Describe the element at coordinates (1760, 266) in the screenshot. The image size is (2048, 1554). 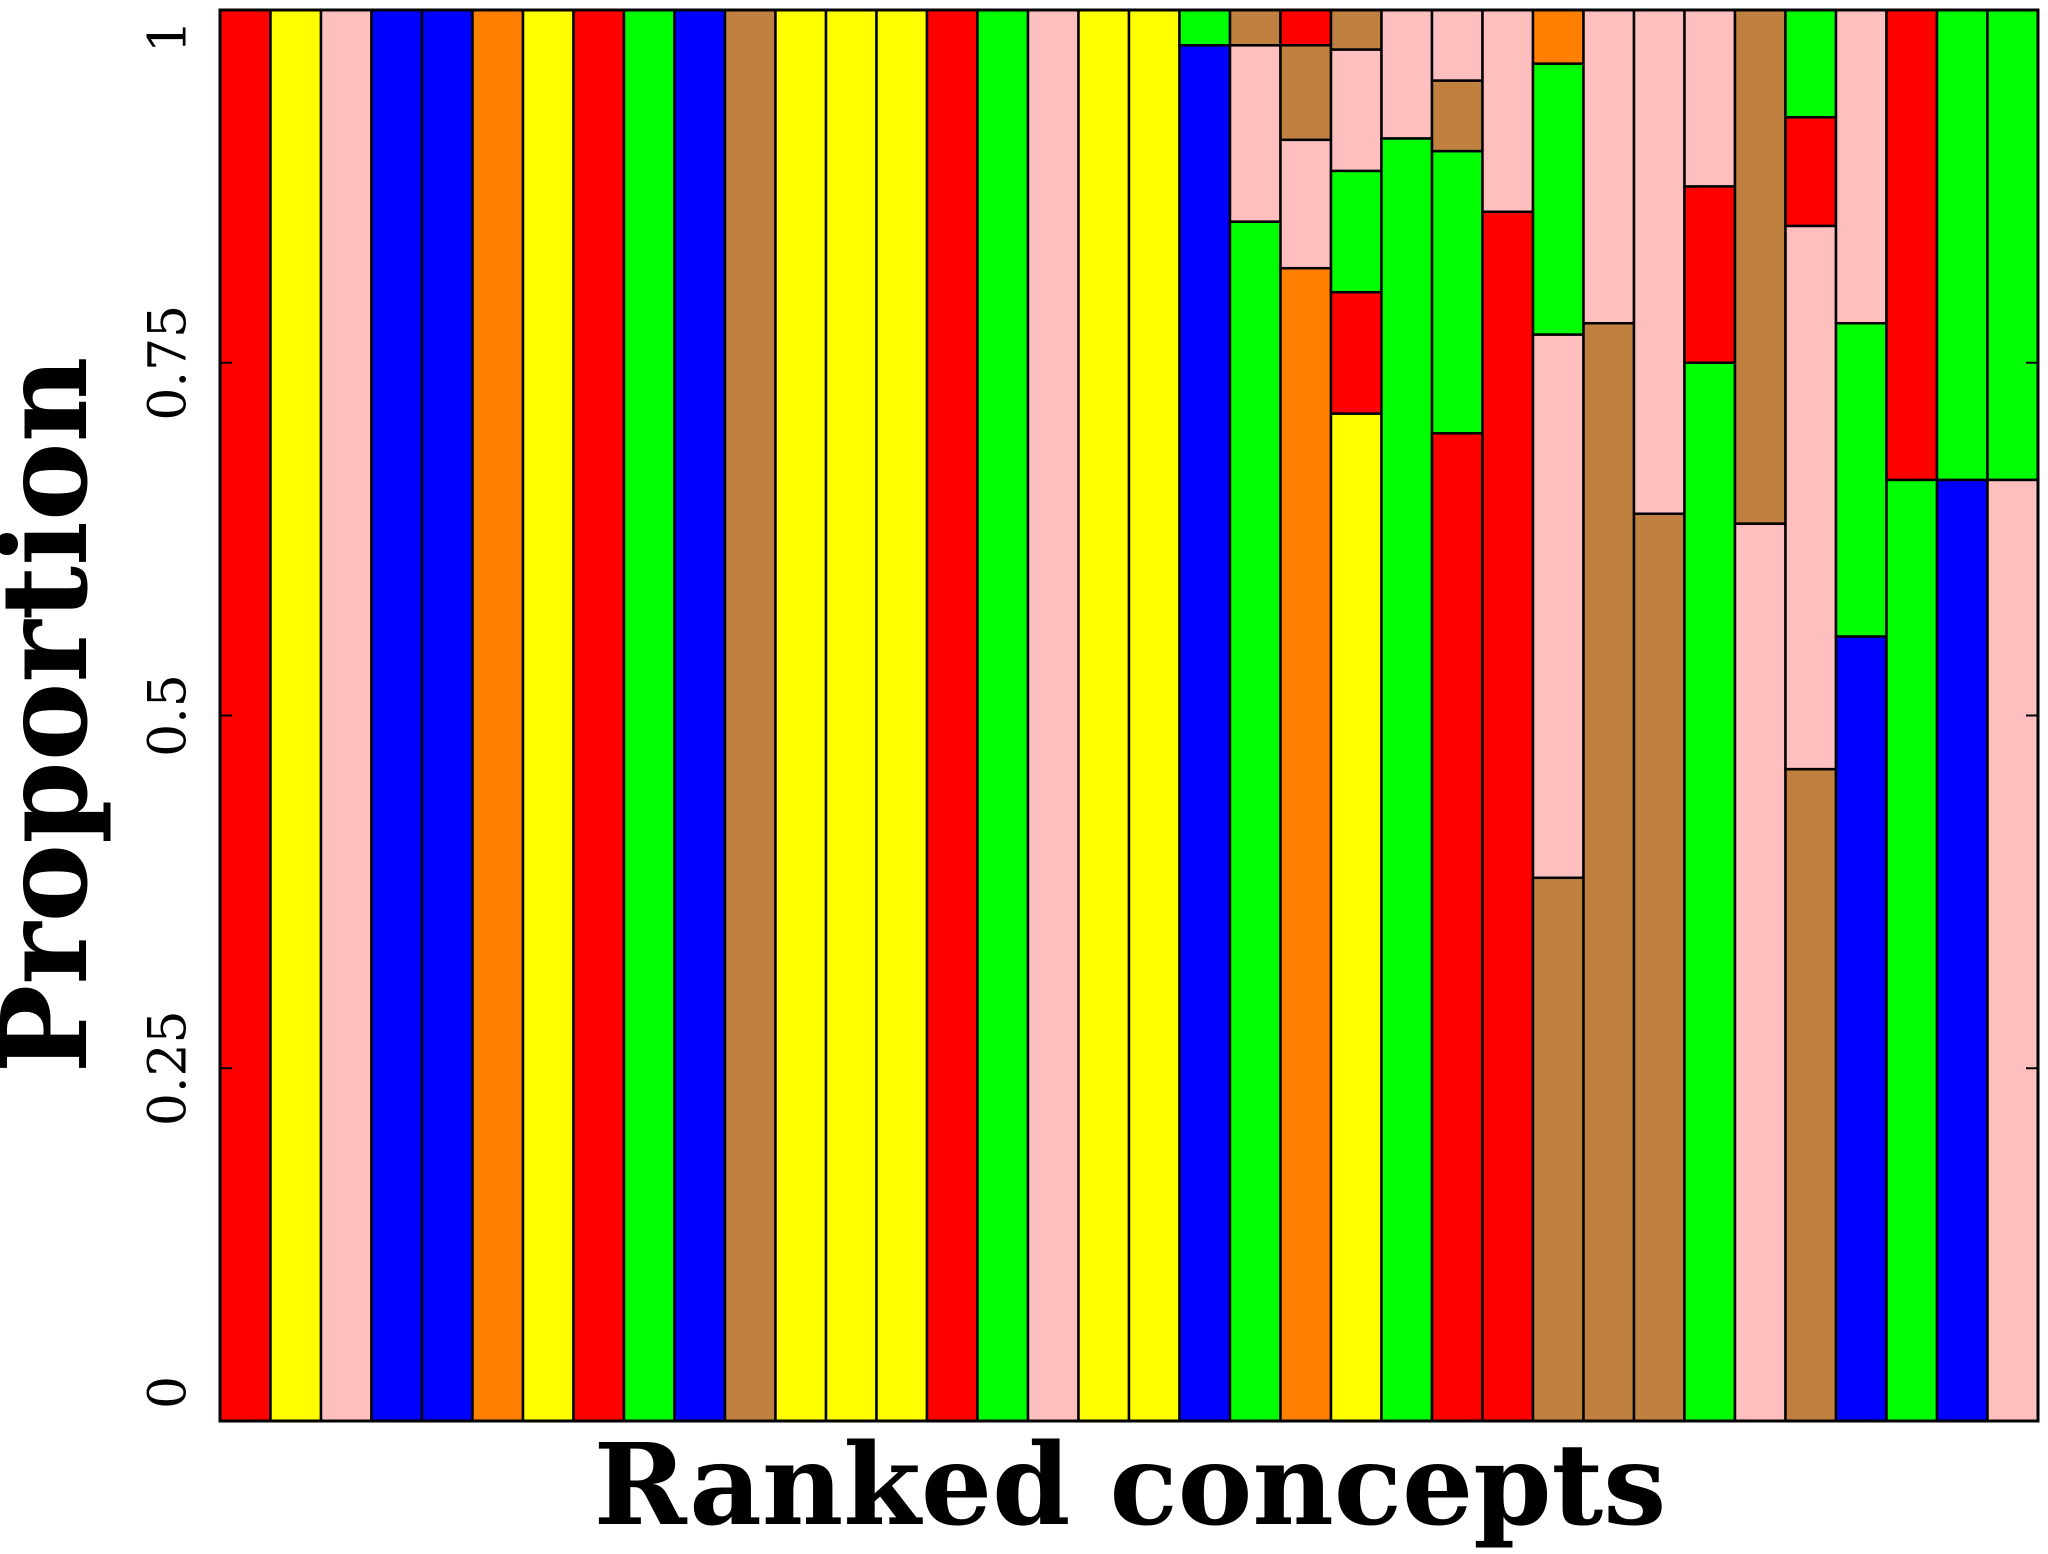
I see `bar-31-segment-2-brown` at that location.